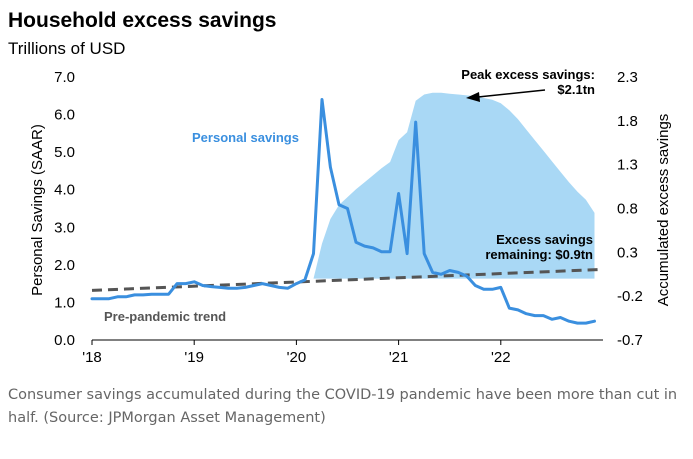 The image size is (693, 459). I want to click on x-tick-label: '18, so click(92, 357).